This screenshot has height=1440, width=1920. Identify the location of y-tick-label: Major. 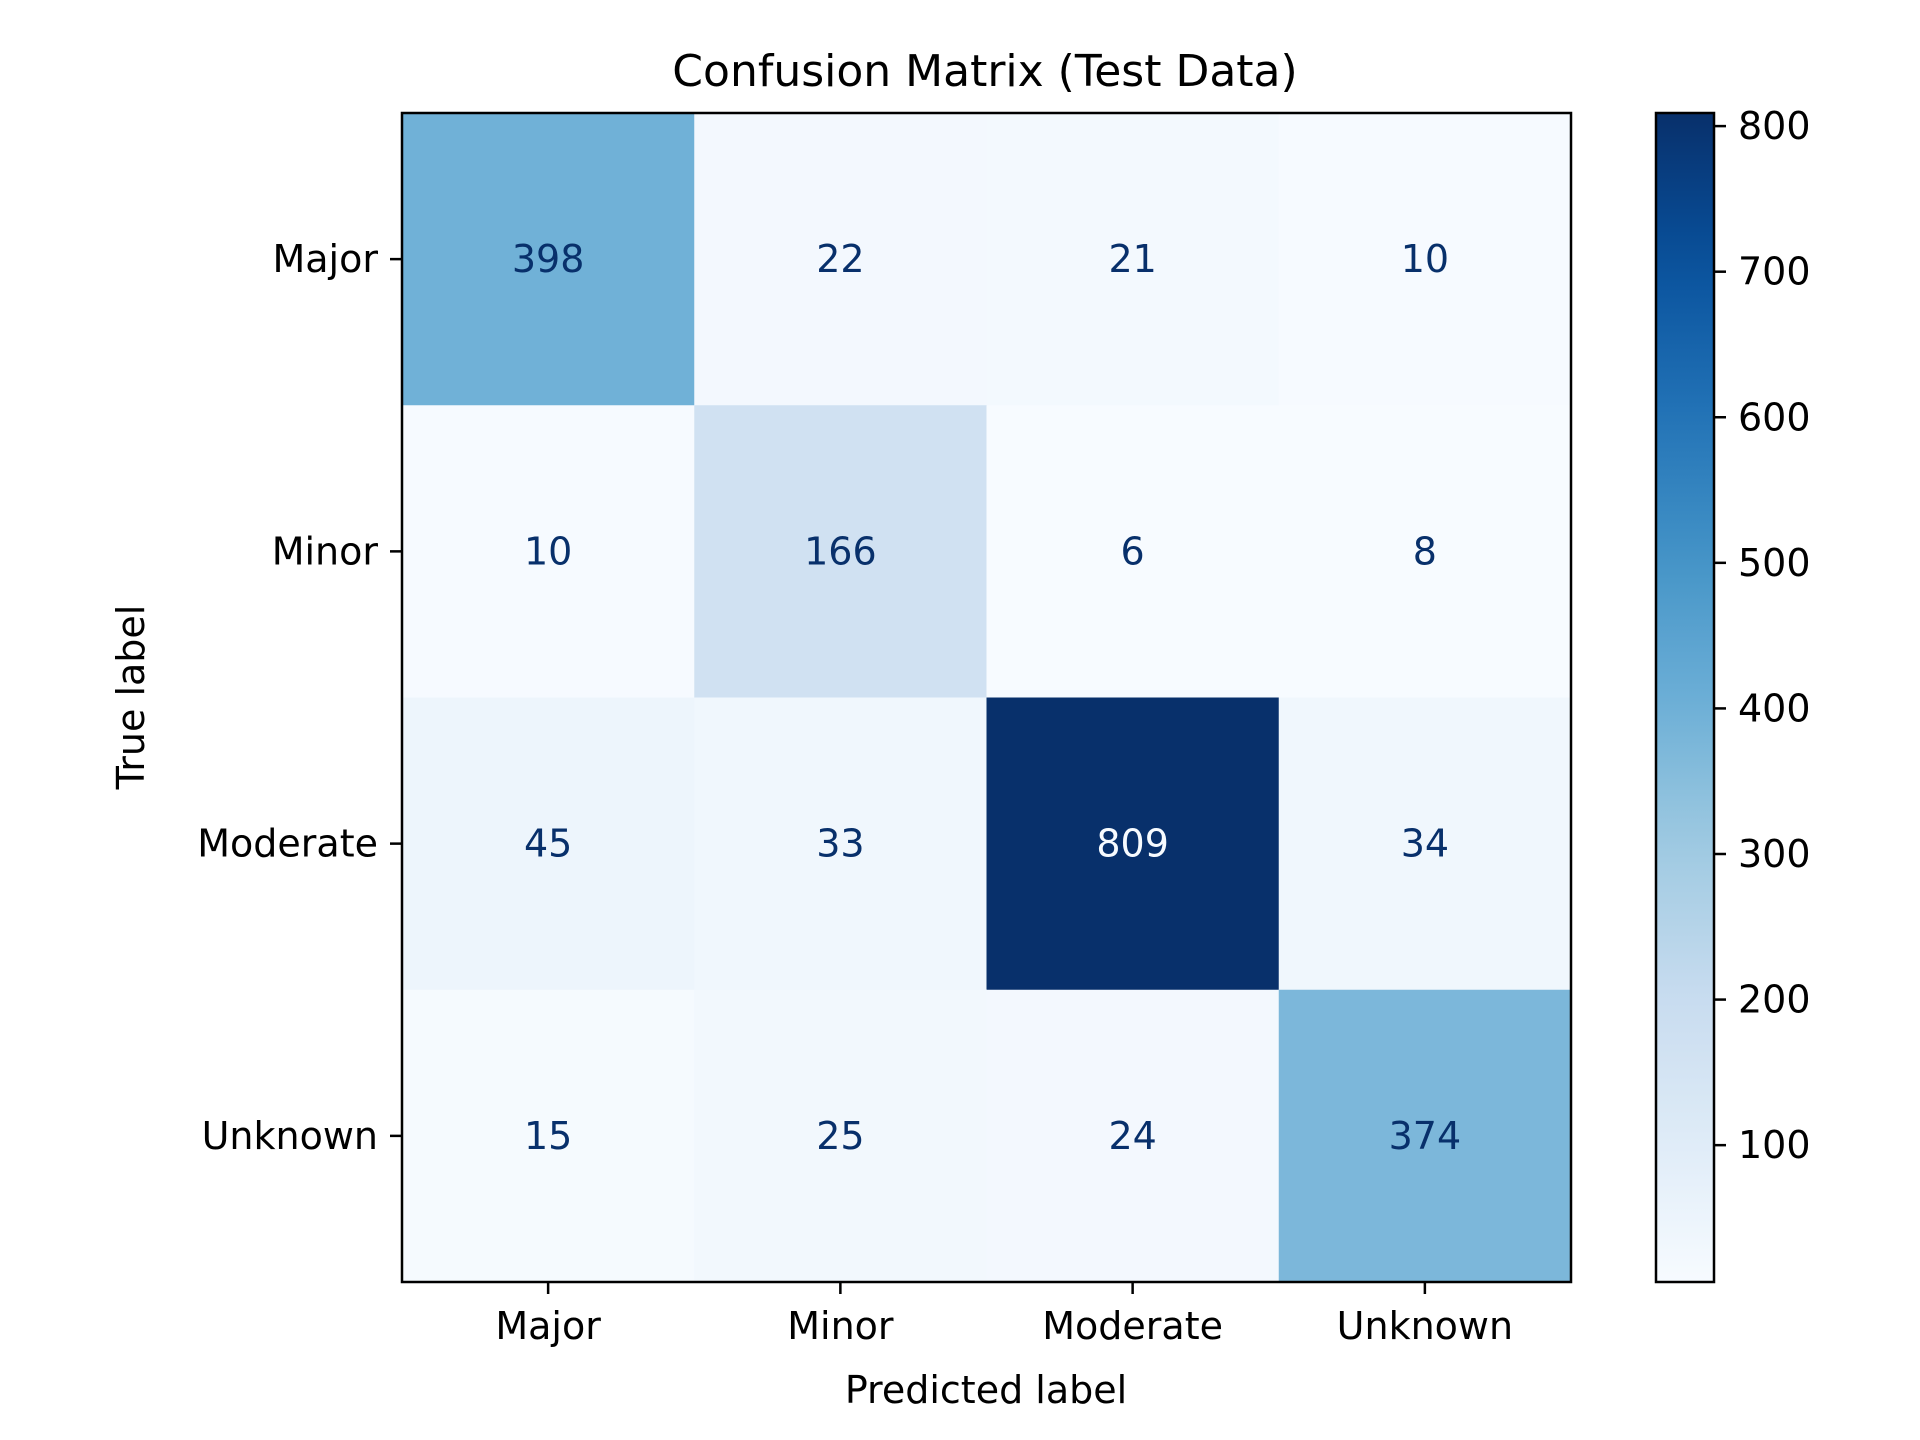
(325, 259).